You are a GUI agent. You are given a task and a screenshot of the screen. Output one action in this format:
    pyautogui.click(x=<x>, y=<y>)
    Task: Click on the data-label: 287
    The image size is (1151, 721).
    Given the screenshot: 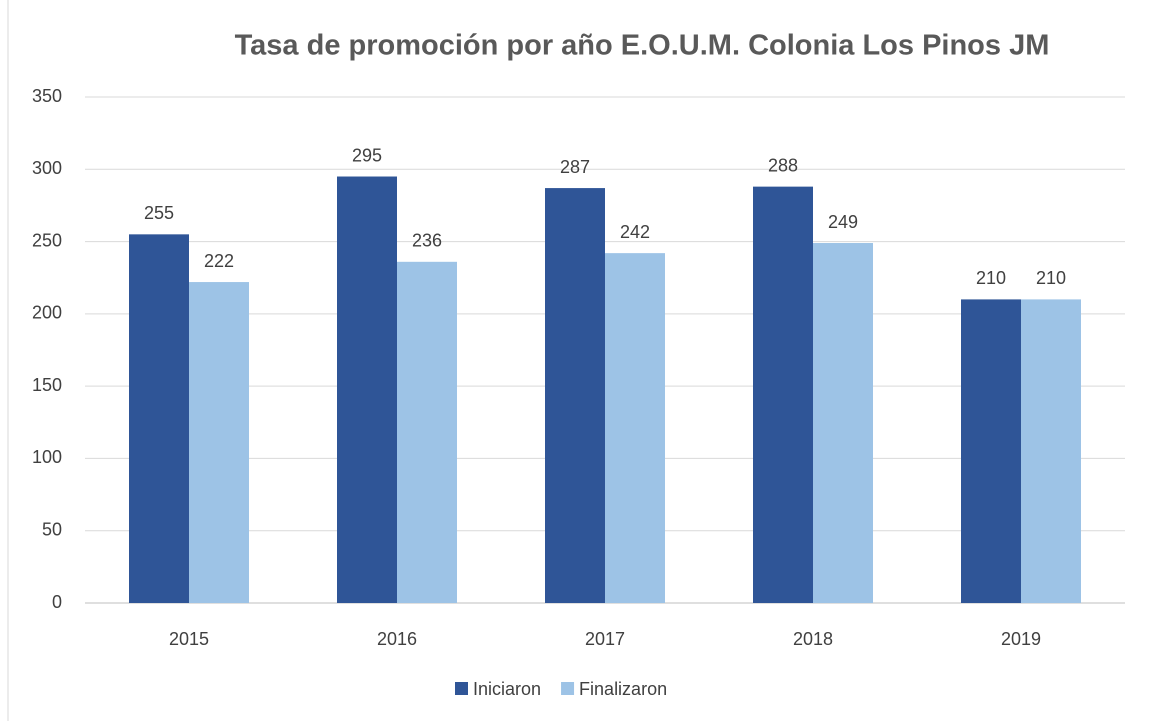 What is the action you would take?
    pyautogui.click(x=575, y=167)
    